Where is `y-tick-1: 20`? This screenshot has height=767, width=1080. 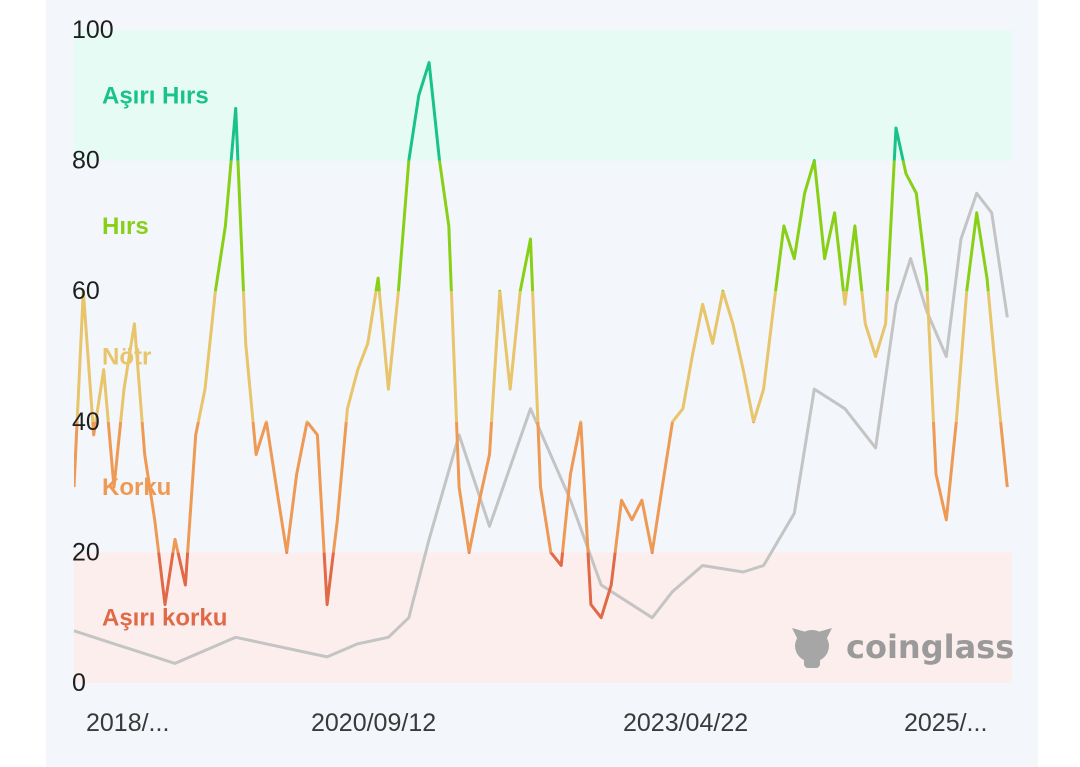 y-tick-1: 20 is located at coordinates (86, 552).